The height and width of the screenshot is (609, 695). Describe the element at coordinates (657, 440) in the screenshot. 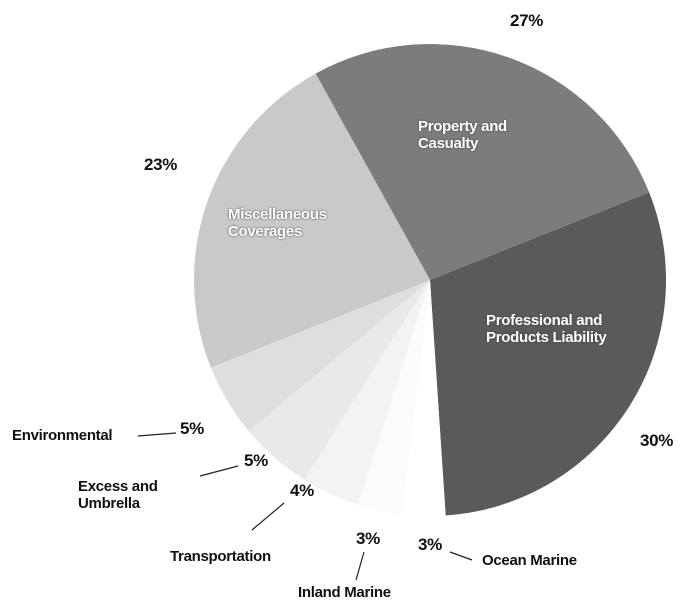

I see `percent-label: 30%` at that location.